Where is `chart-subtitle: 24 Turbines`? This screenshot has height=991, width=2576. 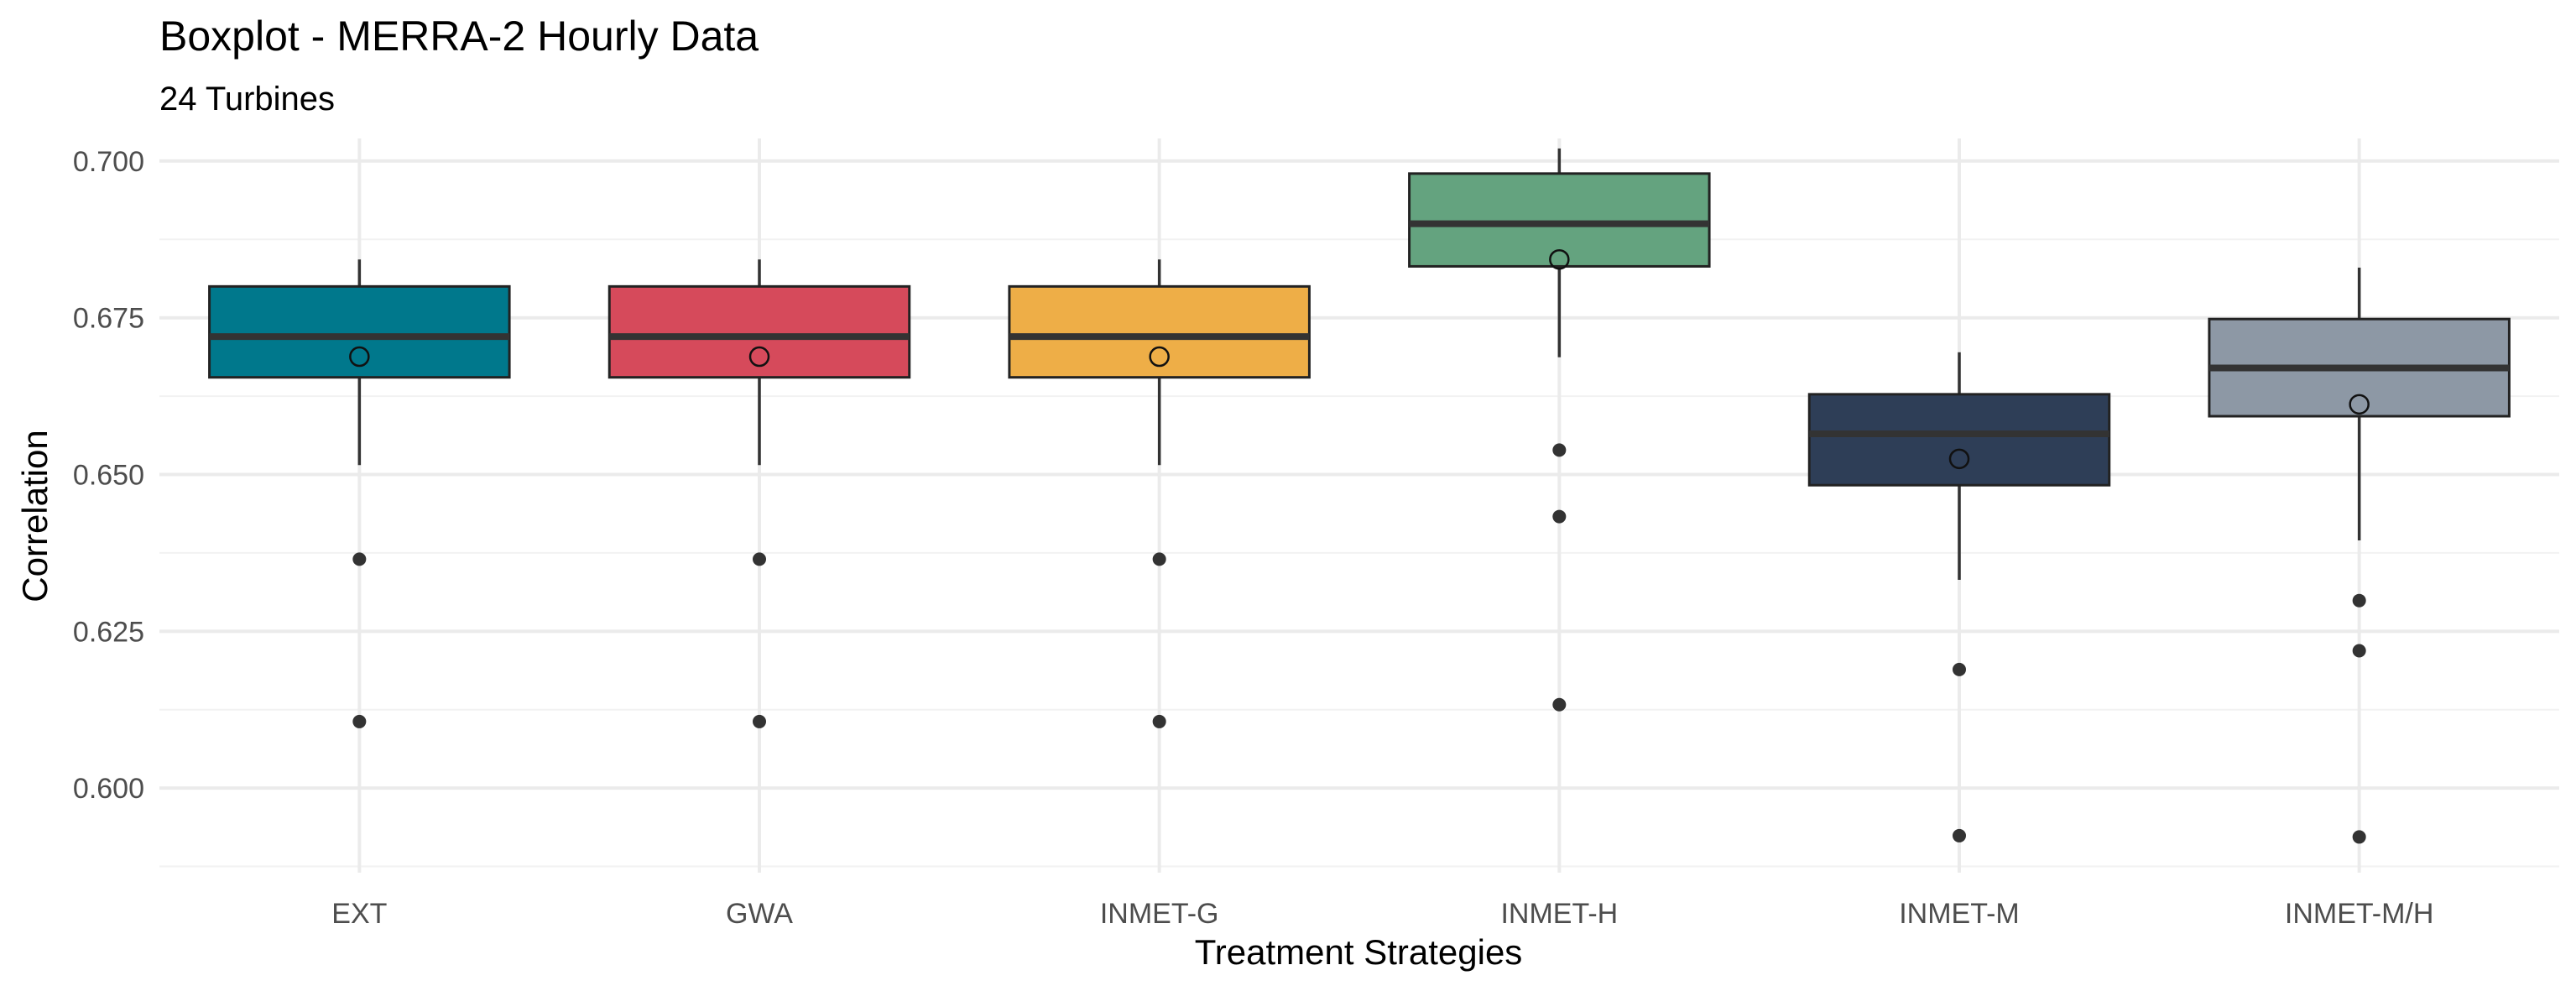
chart-subtitle: 24 Turbines is located at coordinates (247, 99).